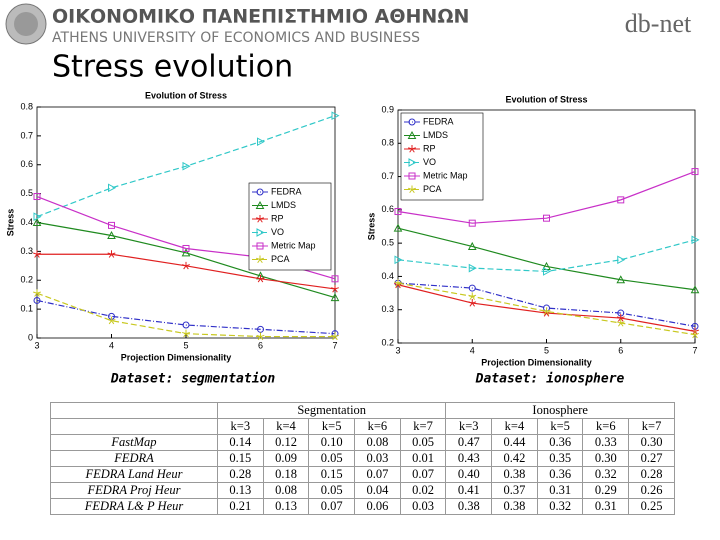 This screenshot has height=540, width=720. Describe the element at coordinates (469, 474) in the screenshot. I see `table-cell: 0.40` at that location.